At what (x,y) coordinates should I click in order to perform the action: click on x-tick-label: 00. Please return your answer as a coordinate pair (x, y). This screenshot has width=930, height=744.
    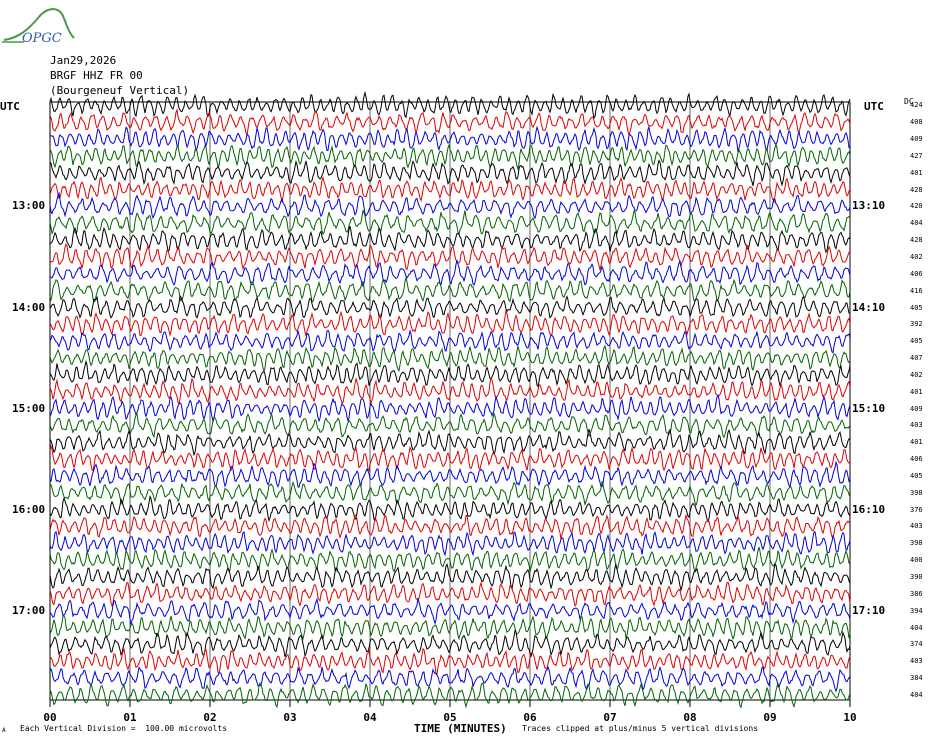
    Looking at the image, I should click on (50, 717).